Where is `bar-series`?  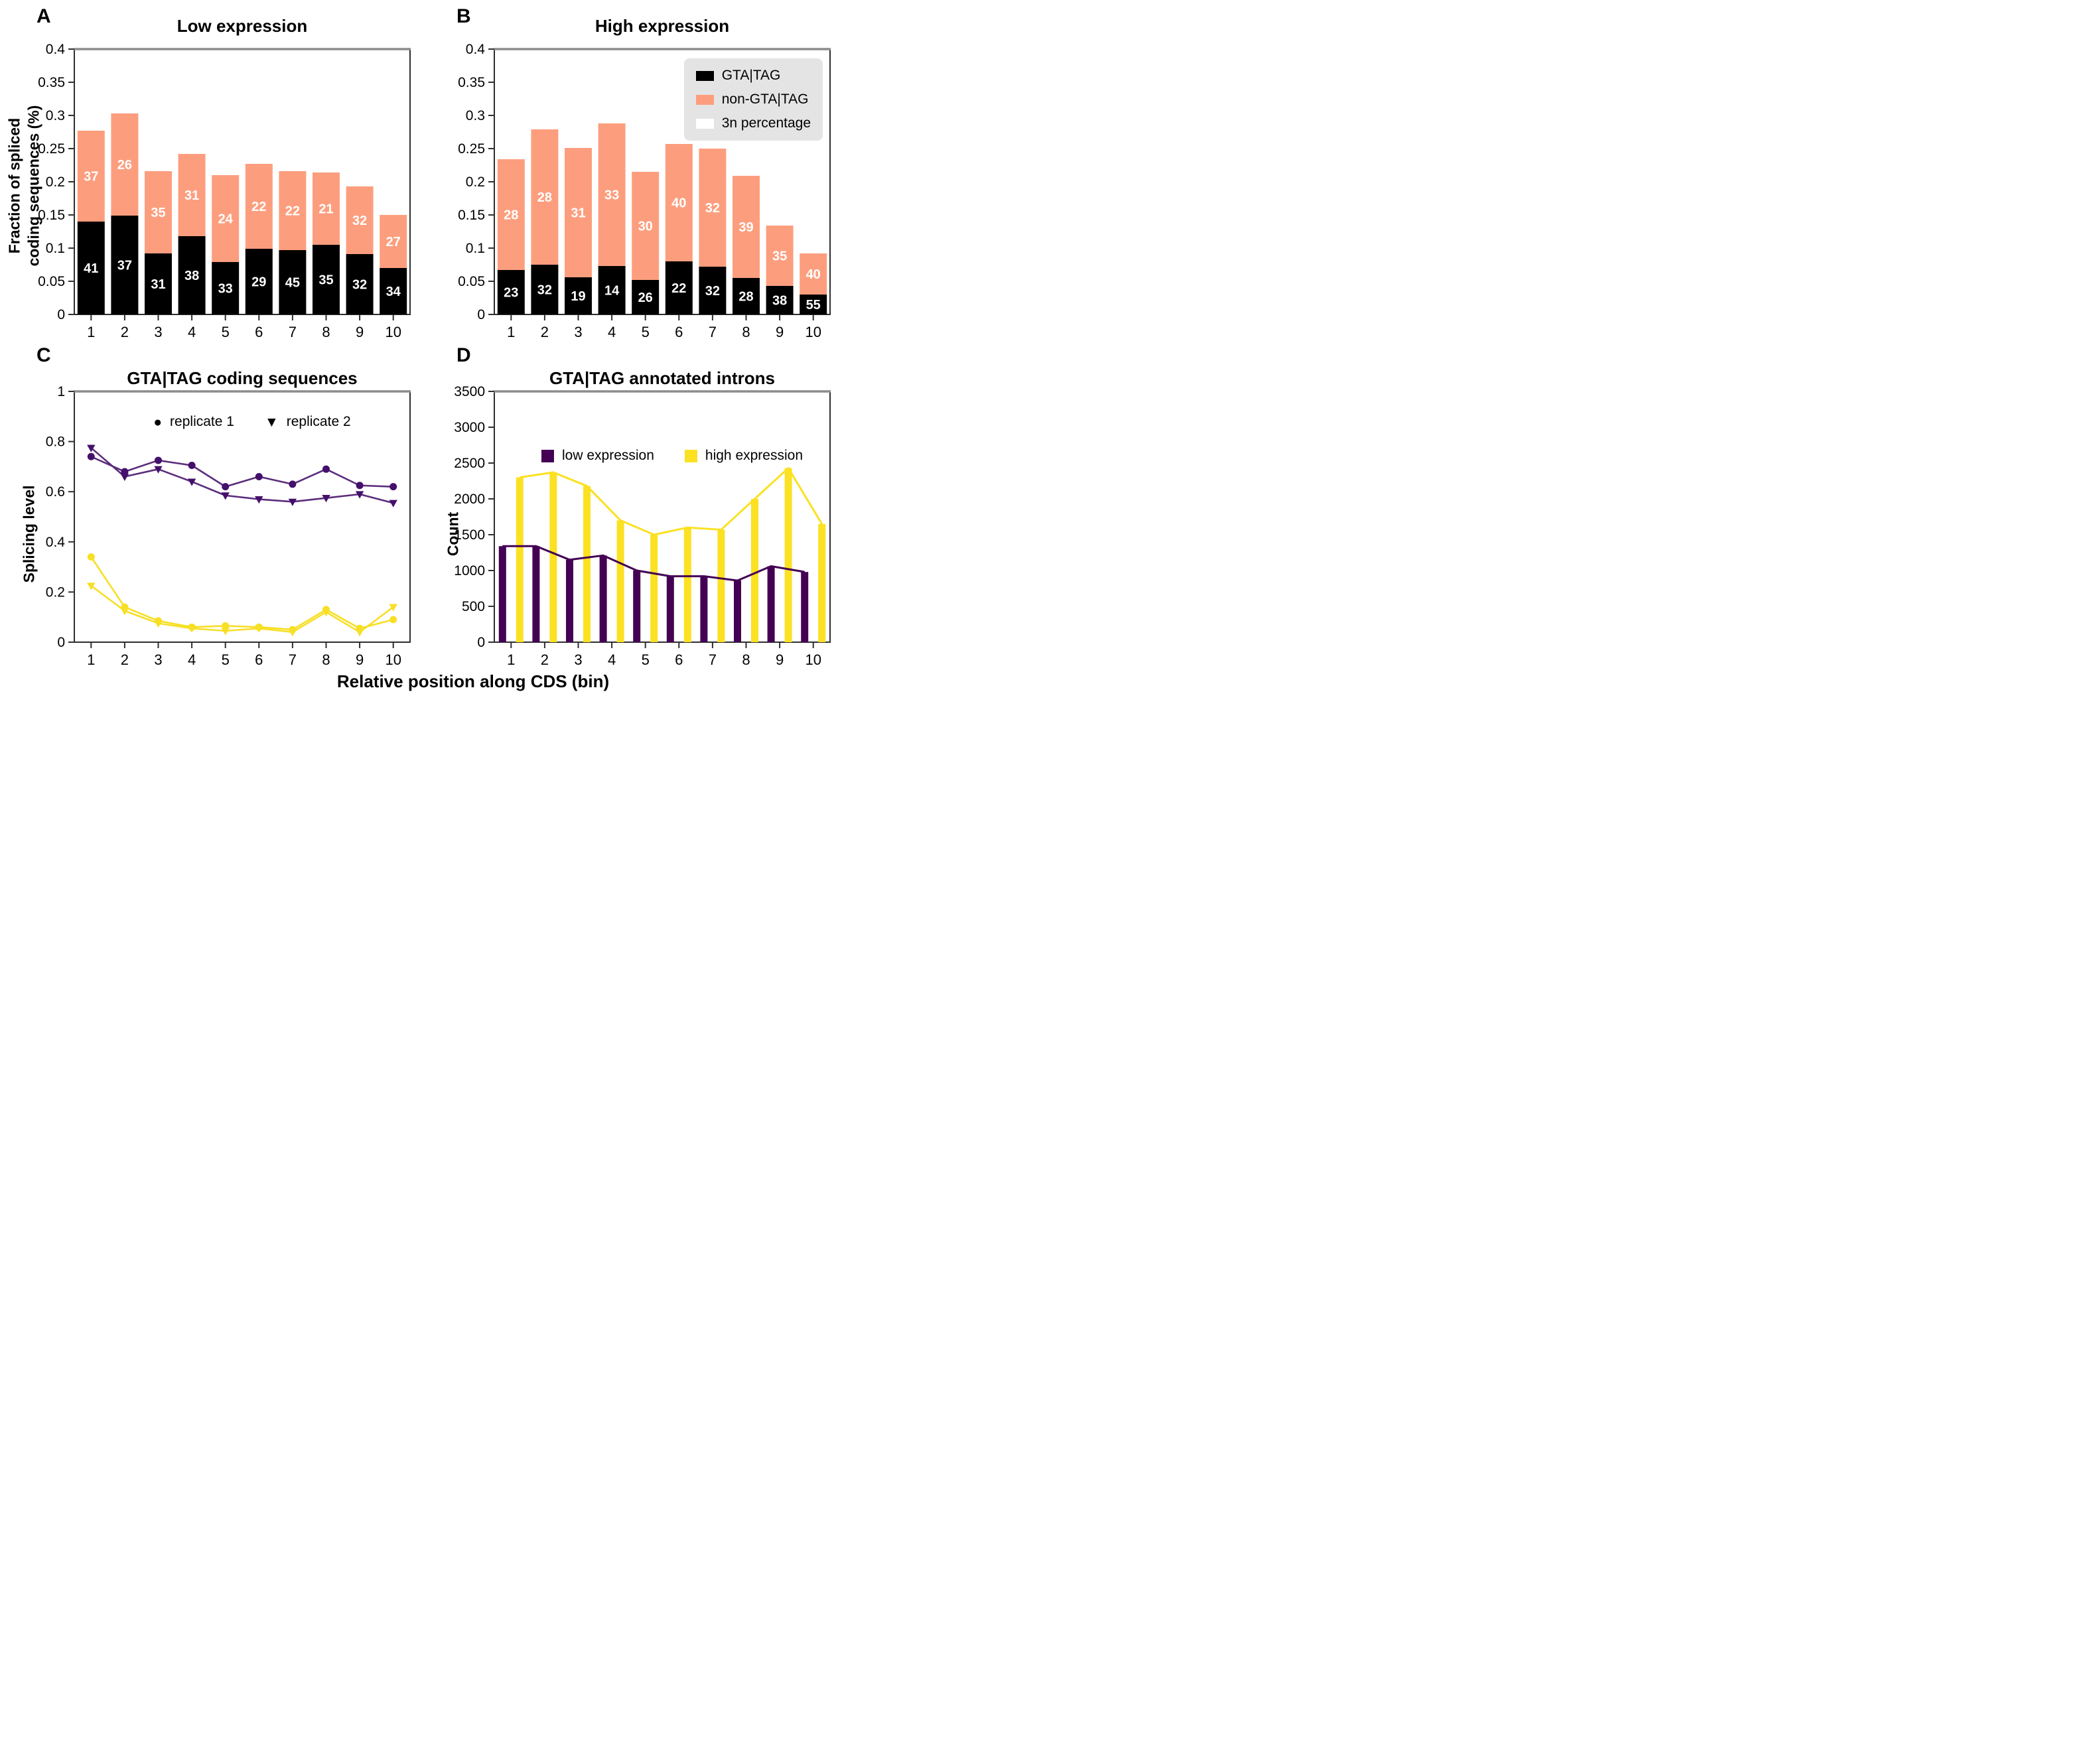 bar-series is located at coordinates (671, 555).